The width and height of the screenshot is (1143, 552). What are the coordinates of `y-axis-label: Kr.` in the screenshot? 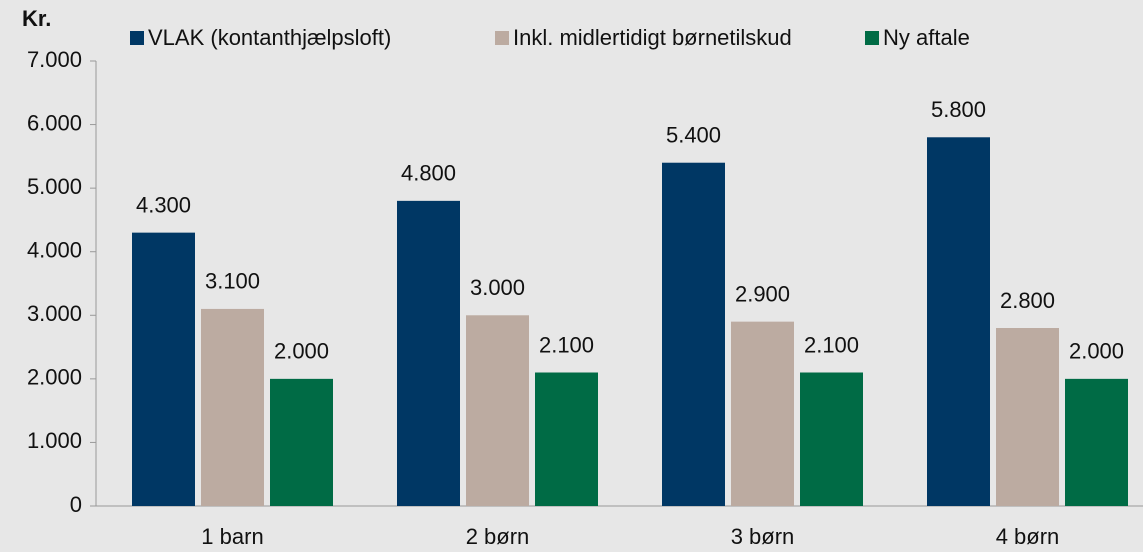 It's located at (36, 18).